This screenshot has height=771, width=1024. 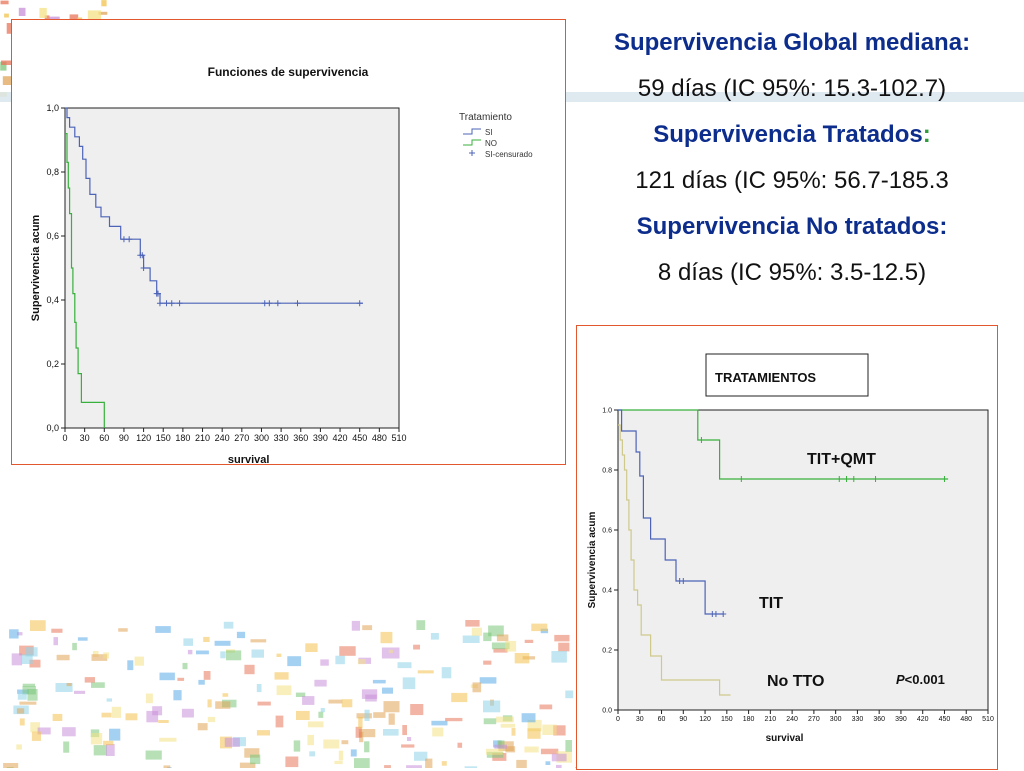 What do you see at coordinates (607, 590) in the screenshot?
I see `y-tick-label: 0.4` at bounding box center [607, 590].